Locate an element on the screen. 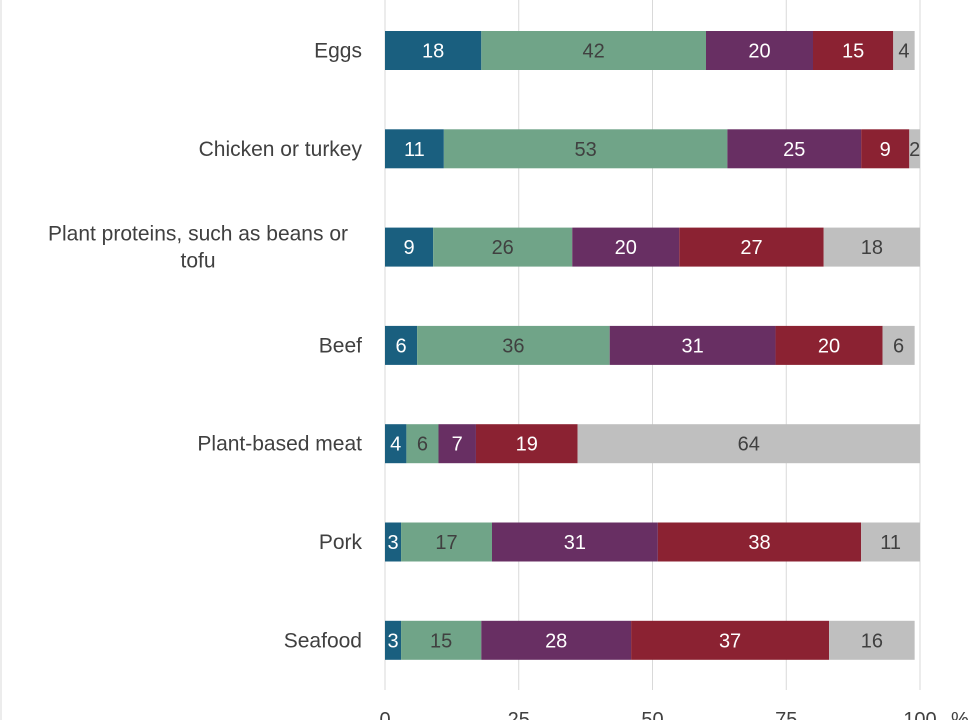 The height and width of the screenshot is (720, 980). data-label: 7 is located at coordinates (457, 445).